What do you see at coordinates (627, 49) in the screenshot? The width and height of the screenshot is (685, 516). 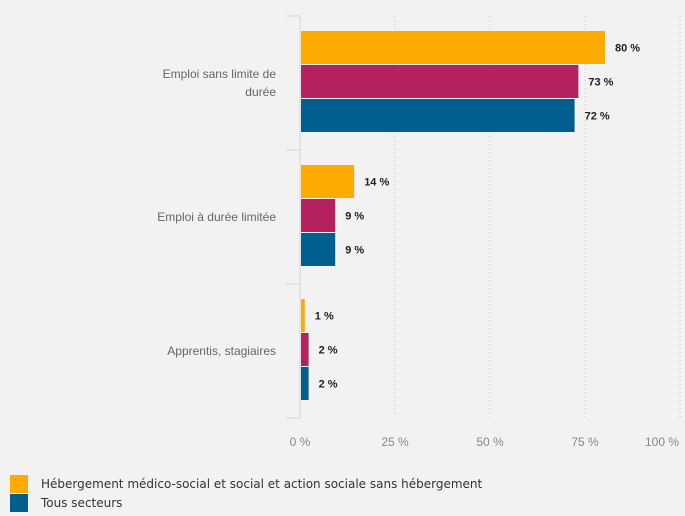 I see `data-label-series-0-category-0: 80 %` at bounding box center [627, 49].